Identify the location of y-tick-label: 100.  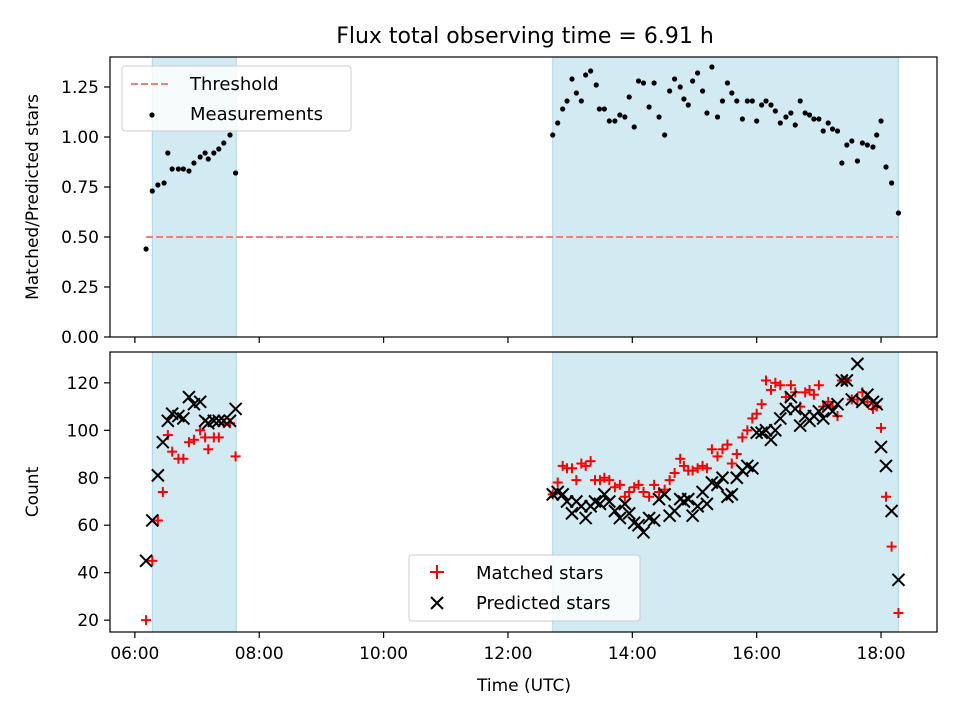
(83, 431).